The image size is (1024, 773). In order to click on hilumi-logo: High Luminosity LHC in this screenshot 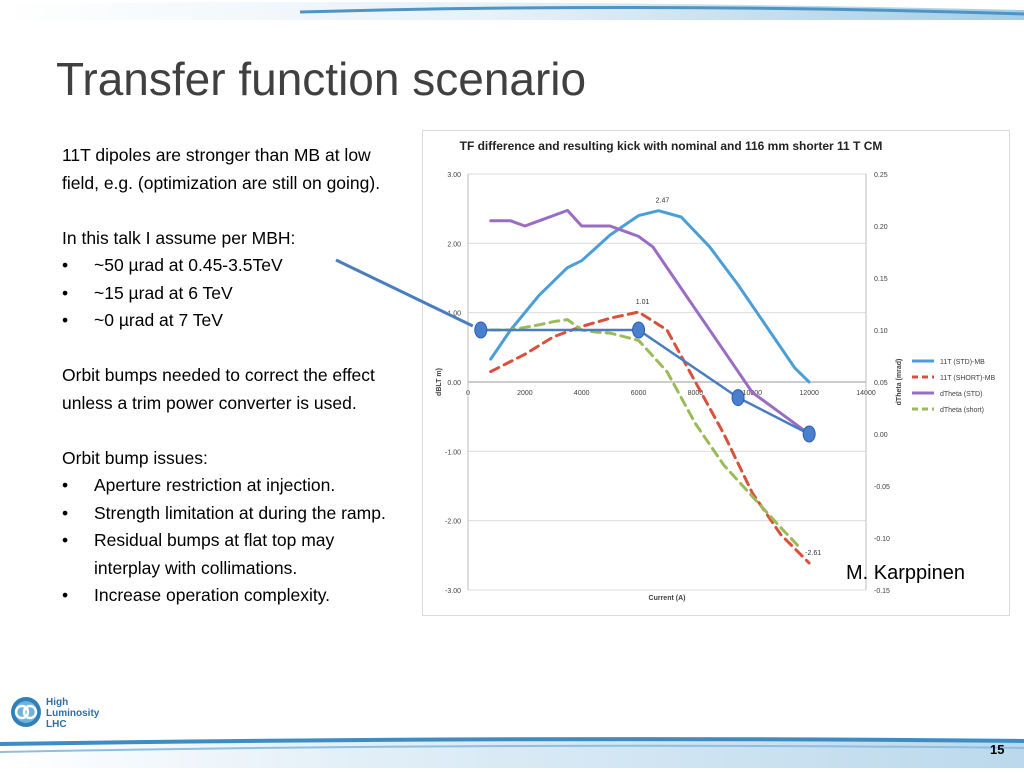, I will do `click(63, 710)`.